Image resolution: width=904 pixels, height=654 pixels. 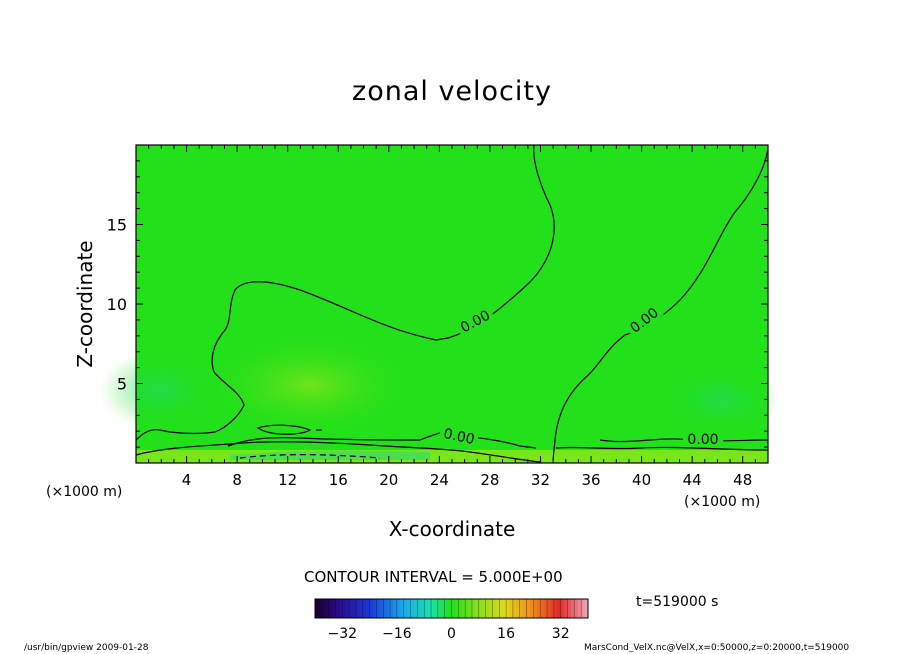 What do you see at coordinates (677, 602) in the screenshot?
I see `time-label: t=519000 s` at bounding box center [677, 602].